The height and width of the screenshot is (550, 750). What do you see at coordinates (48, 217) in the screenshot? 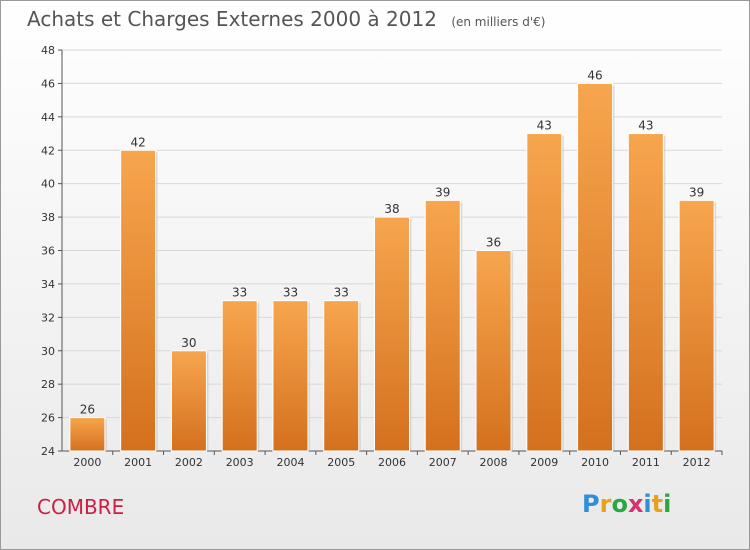
I see `y-tick-label: 38` at bounding box center [48, 217].